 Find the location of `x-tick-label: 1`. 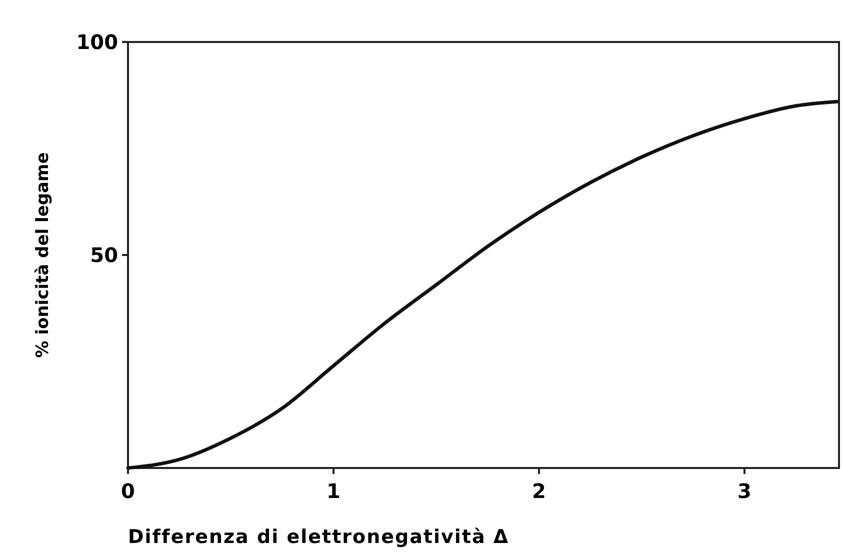

x-tick-label: 1 is located at coordinates (333, 491).